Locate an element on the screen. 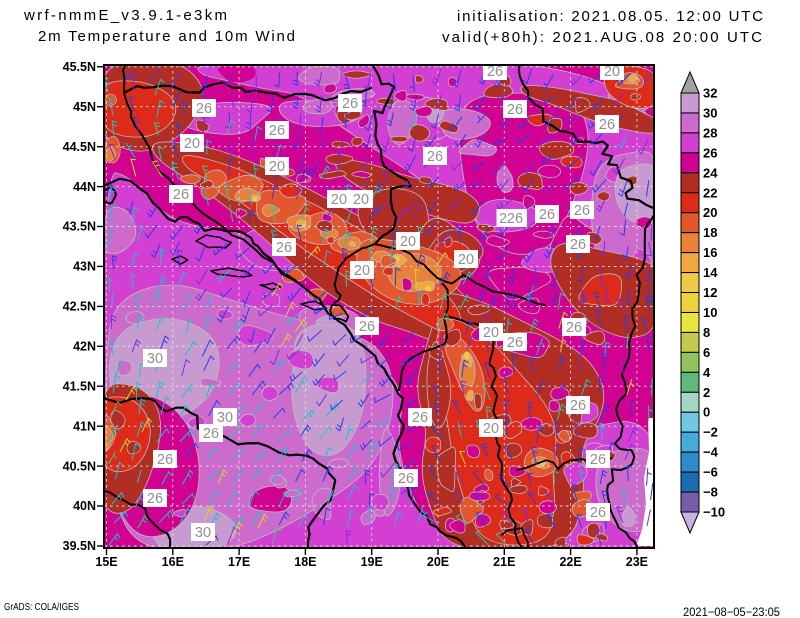  svg-text: 19E is located at coordinates (372, 562).